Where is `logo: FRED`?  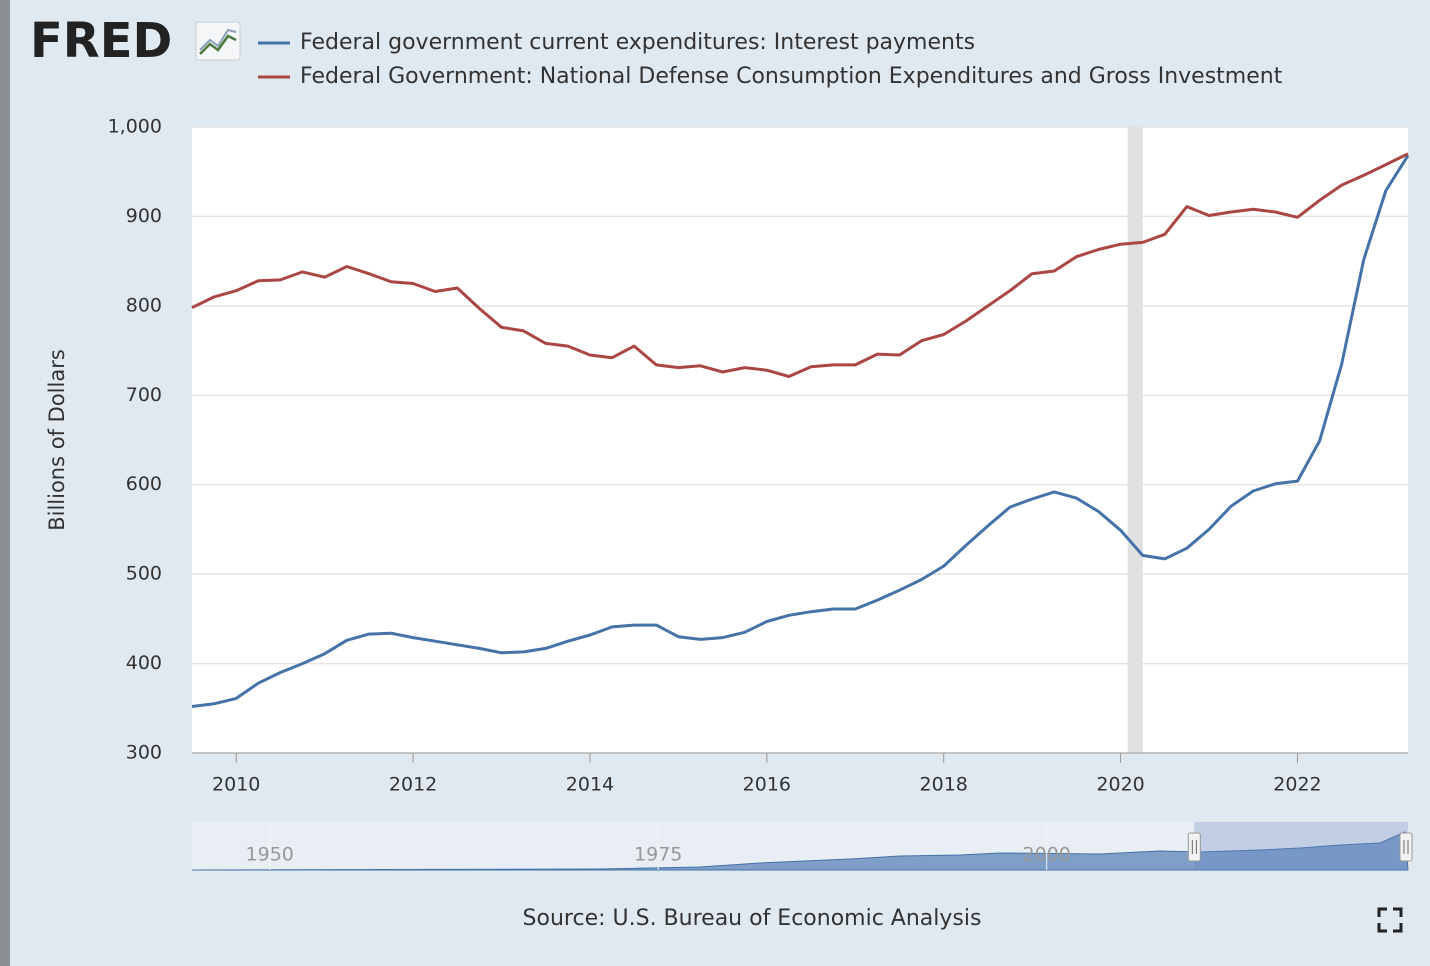 logo: FRED is located at coordinates (101, 41).